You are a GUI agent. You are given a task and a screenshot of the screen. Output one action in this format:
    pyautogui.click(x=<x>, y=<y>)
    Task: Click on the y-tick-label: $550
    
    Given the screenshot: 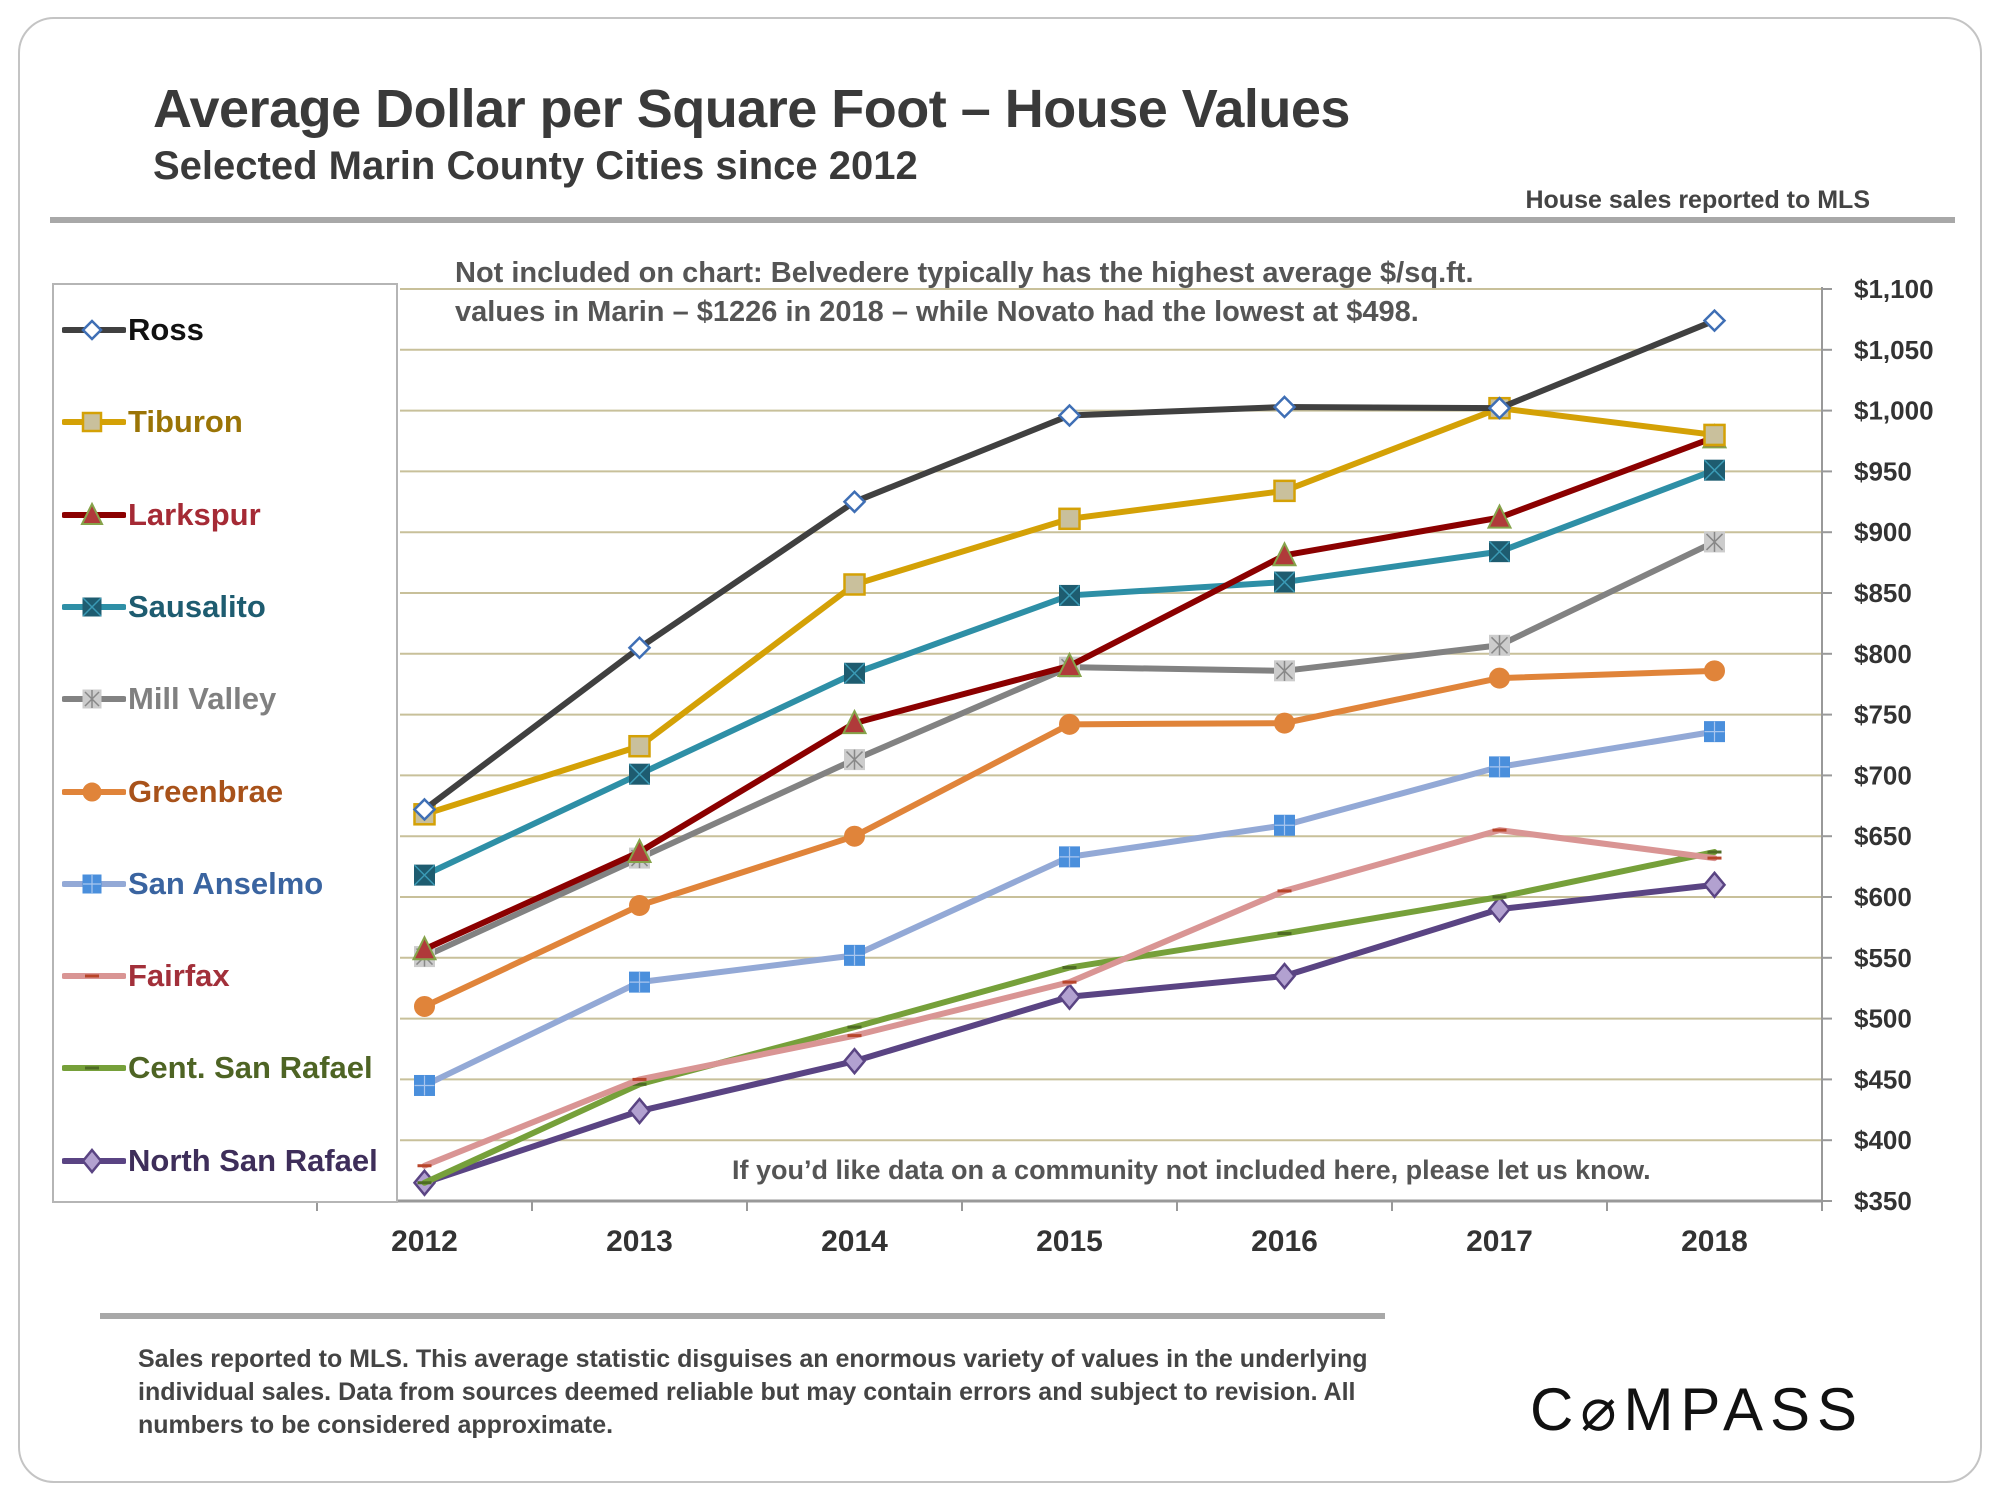 What is the action you would take?
    pyautogui.click(x=1883, y=958)
    